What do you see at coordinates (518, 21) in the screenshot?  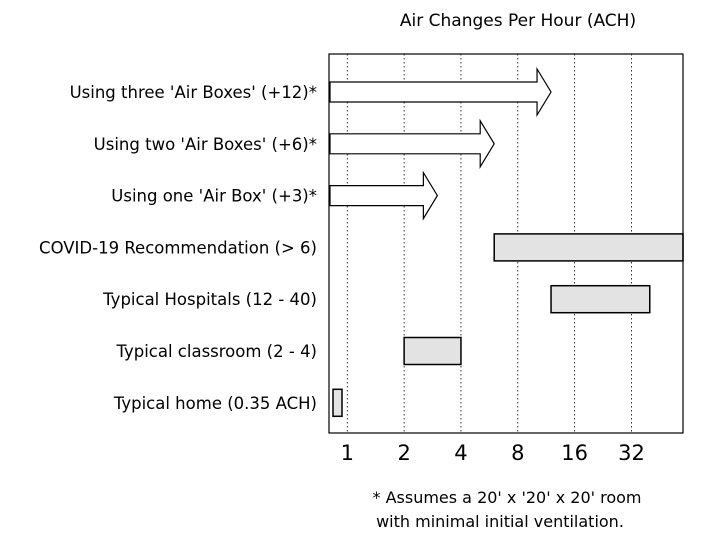 I see `chart-title: Air Changes Per Hour (ACH)` at bounding box center [518, 21].